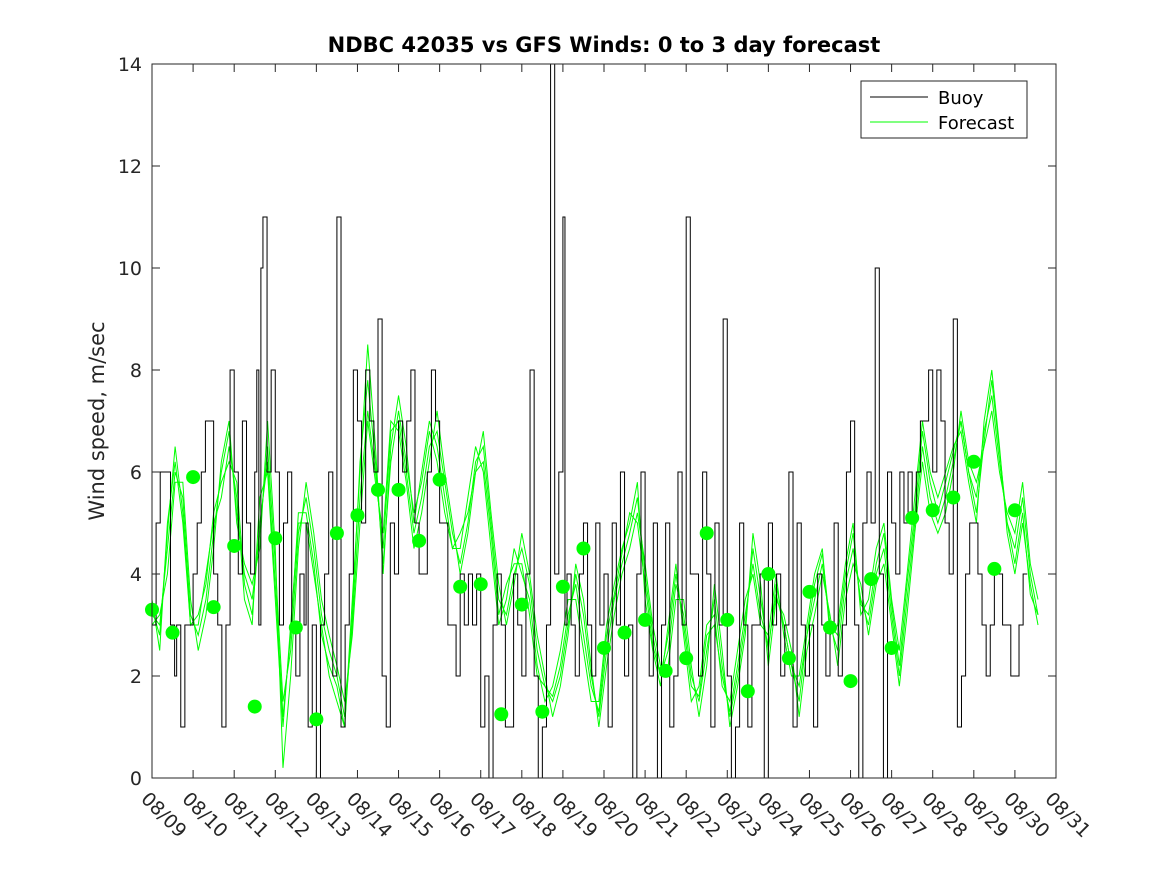  I want to click on y-tick-label: 8, so click(136, 371).